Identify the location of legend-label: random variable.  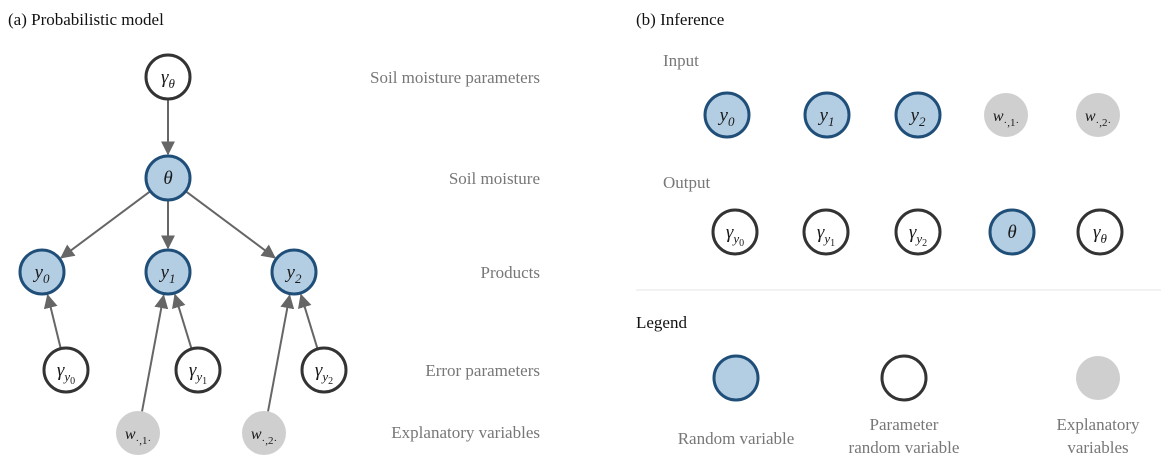
(904, 447).